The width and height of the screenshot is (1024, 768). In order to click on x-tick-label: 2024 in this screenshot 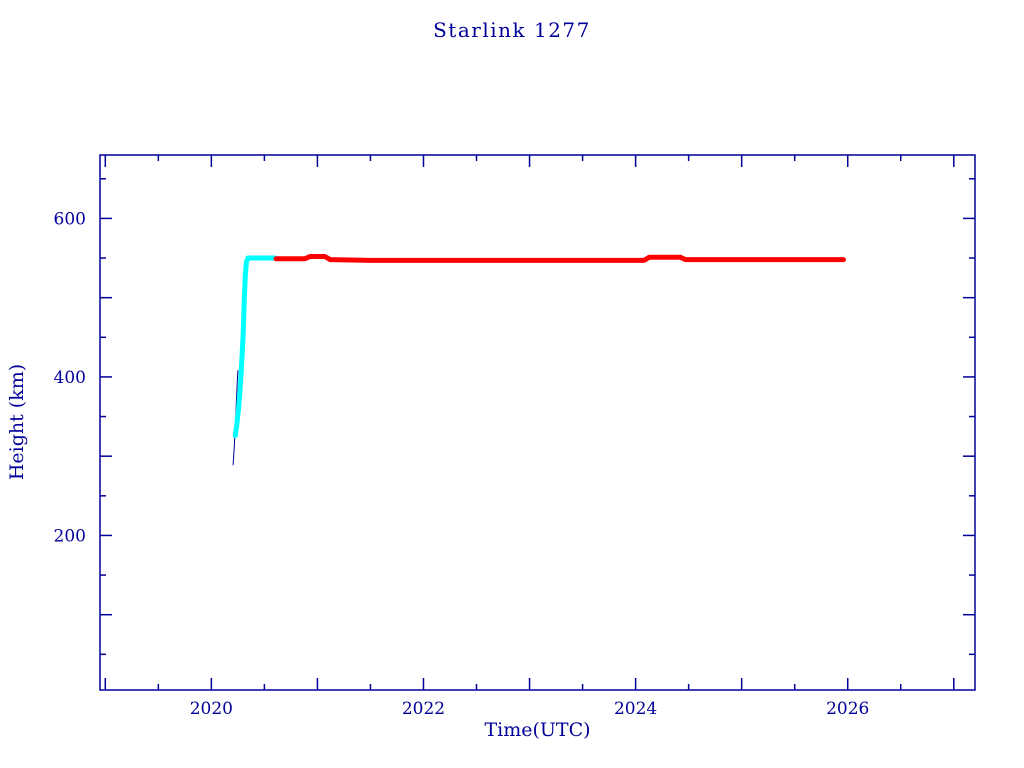, I will do `click(635, 709)`.